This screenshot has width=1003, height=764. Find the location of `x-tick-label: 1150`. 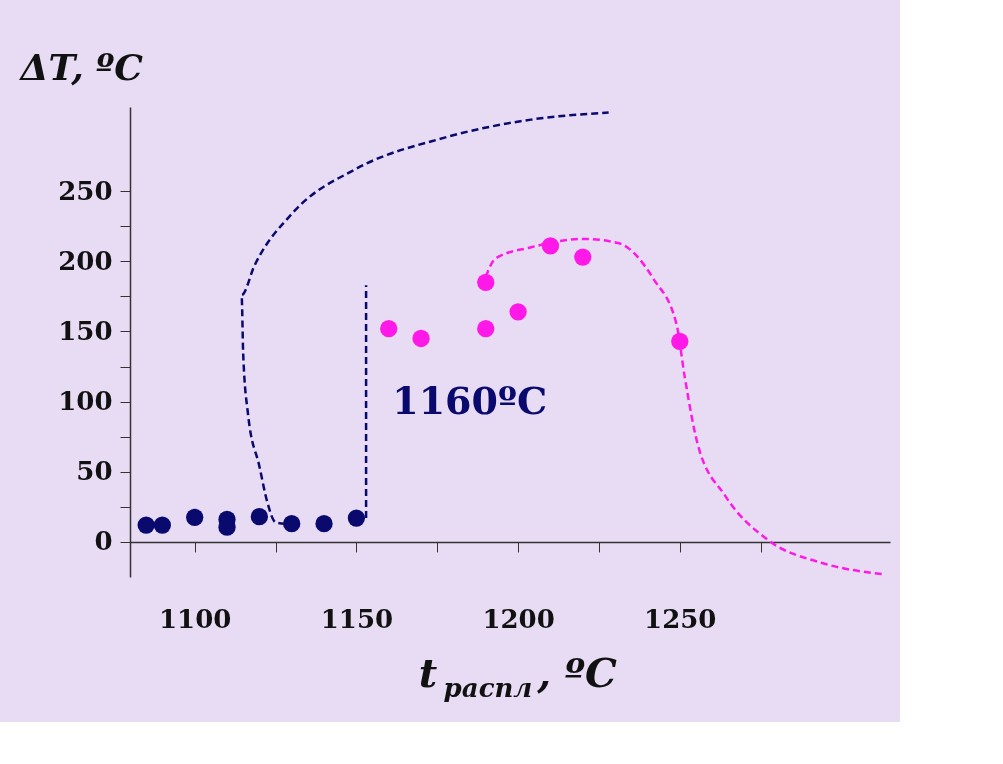

x-tick-label: 1150 is located at coordinates (357, 619).